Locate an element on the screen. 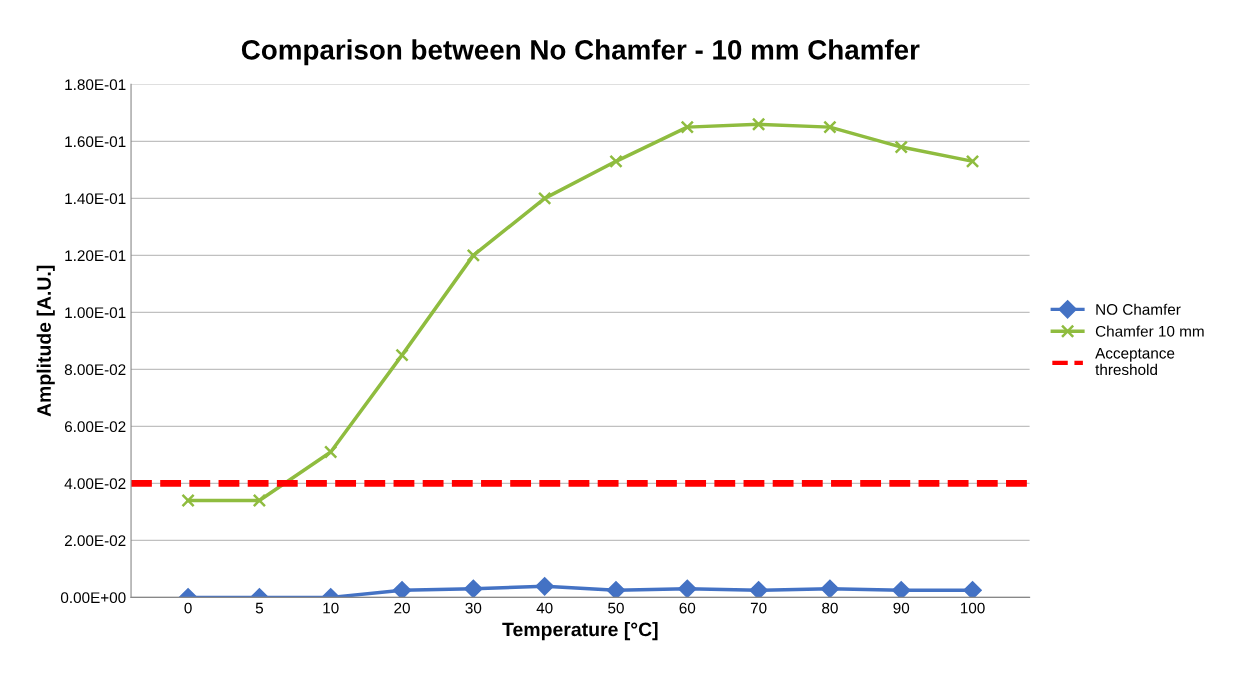  x-tick-label: 50 is located at coordinates (616, 608).